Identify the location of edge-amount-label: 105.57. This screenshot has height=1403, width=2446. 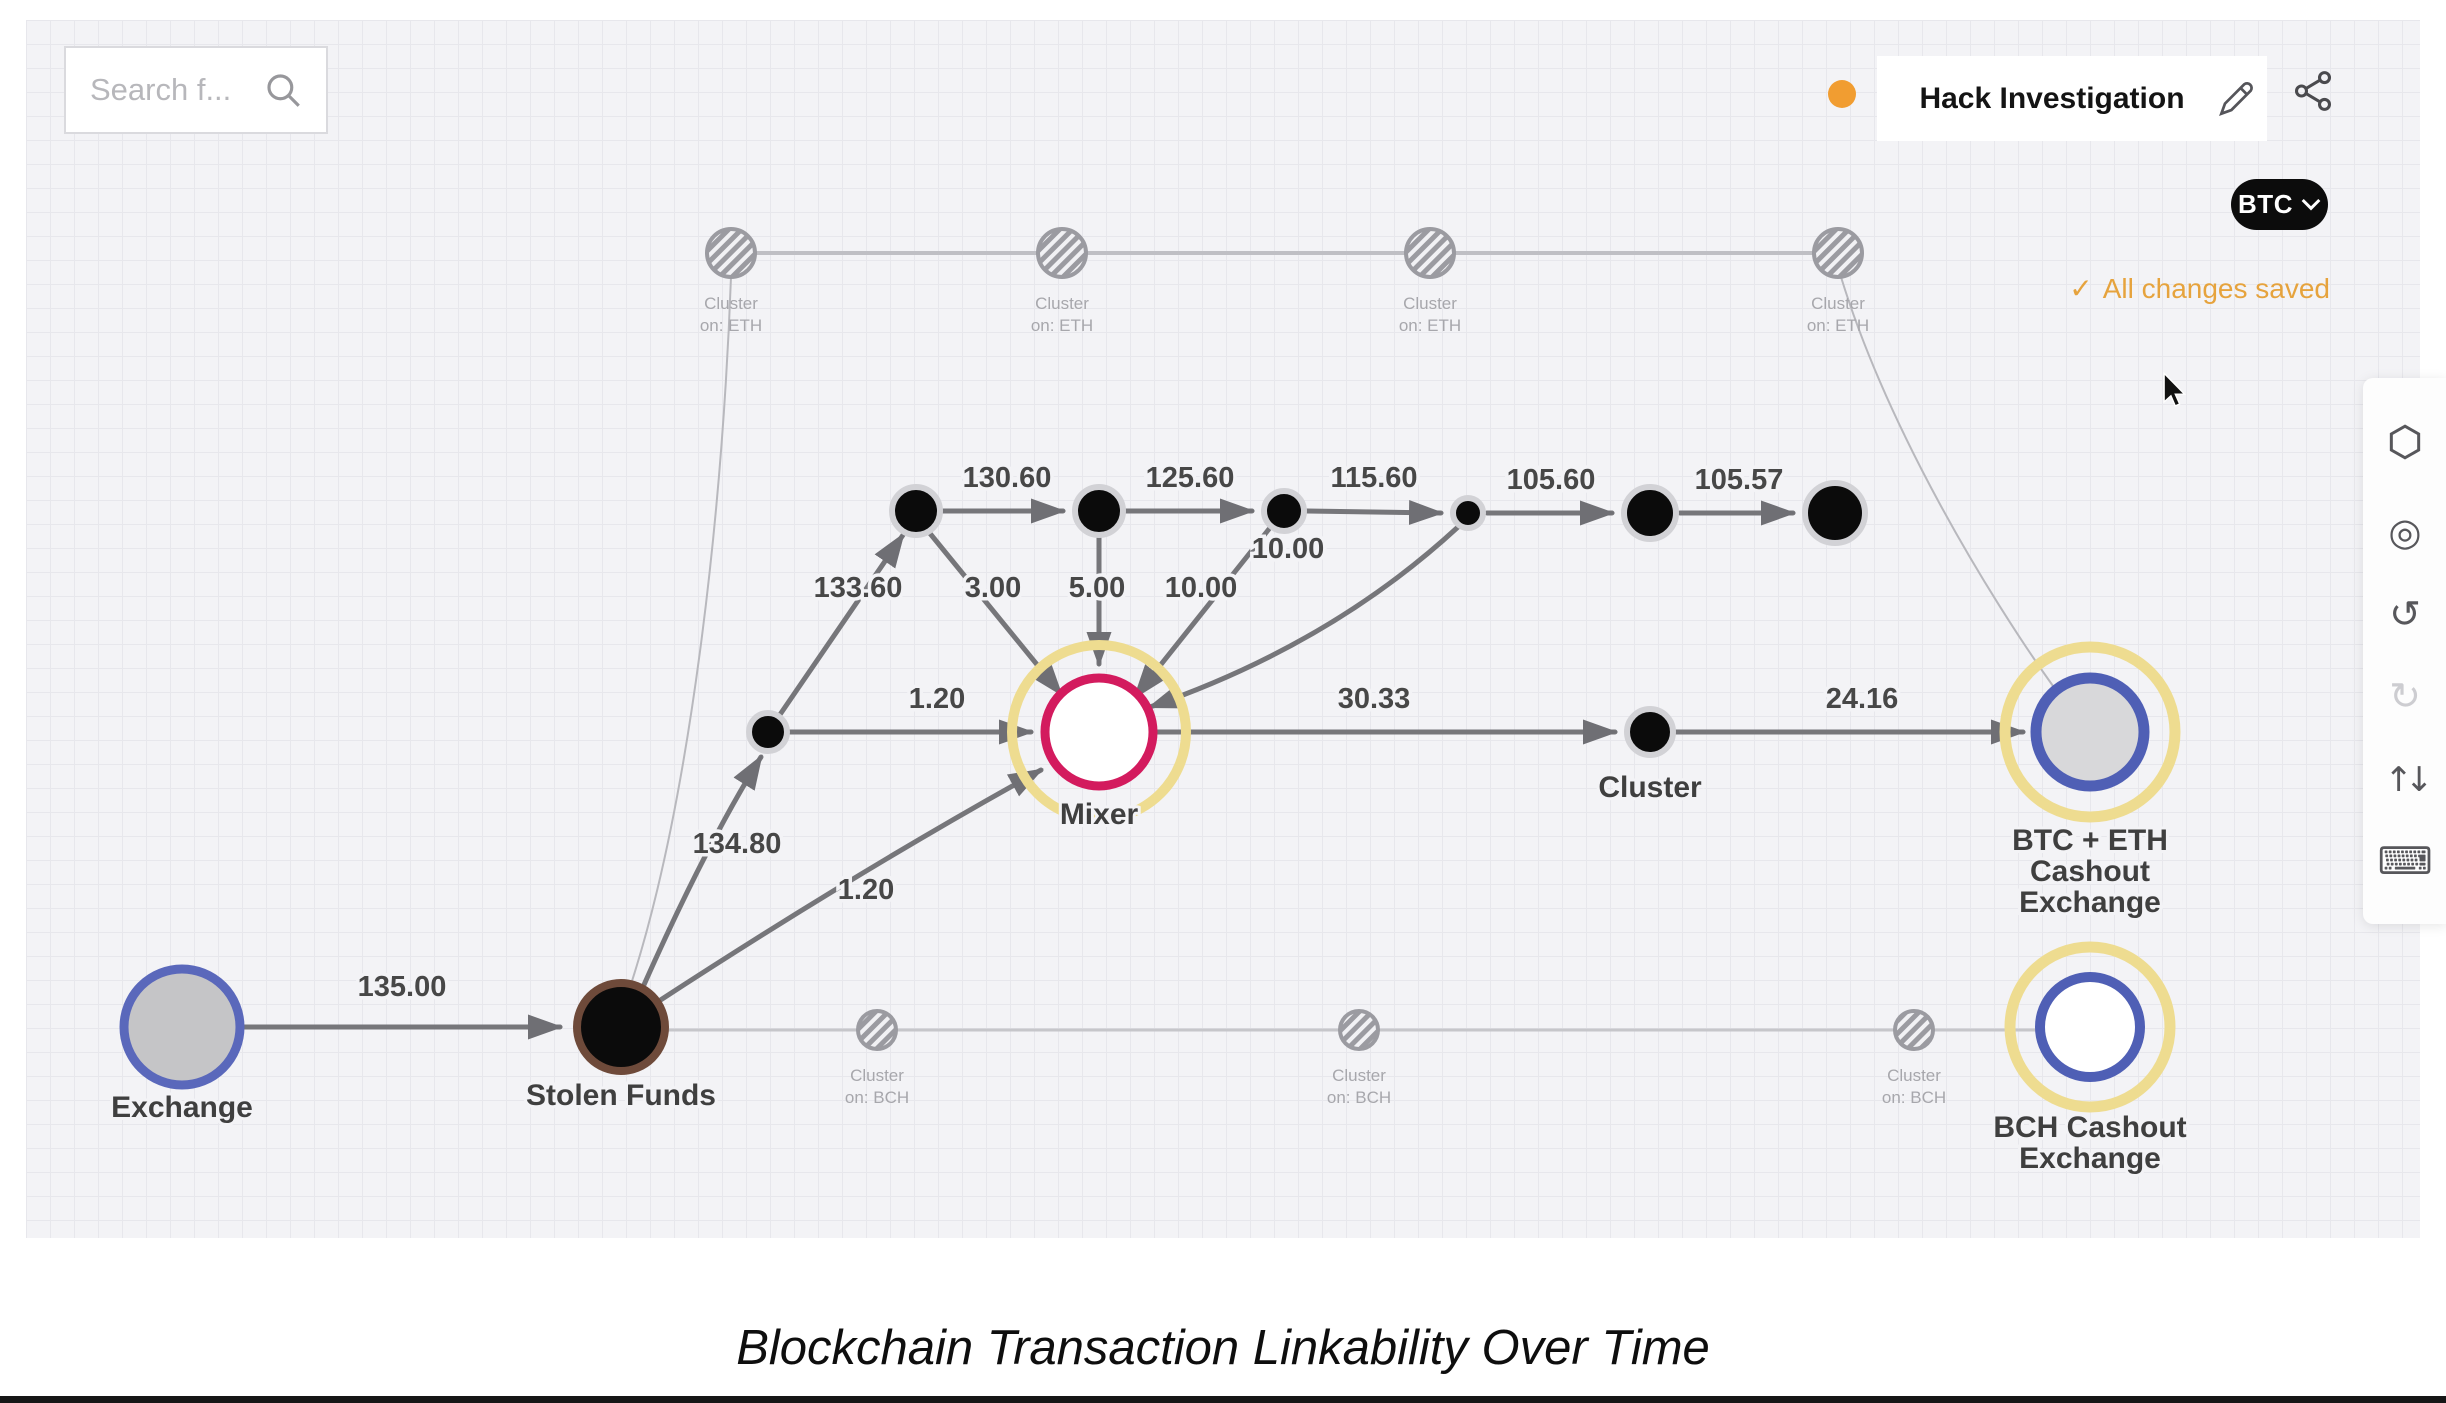
(1739, 480).